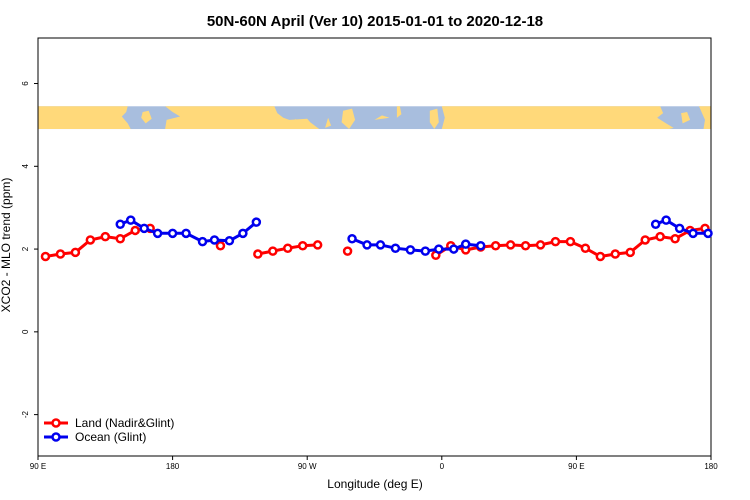 This screenshot has height=500, width=750. What do you see at coordinates (25, 415) in the screenshot?
I see `y-tick-label: -2` at bounding box center [25, 415].